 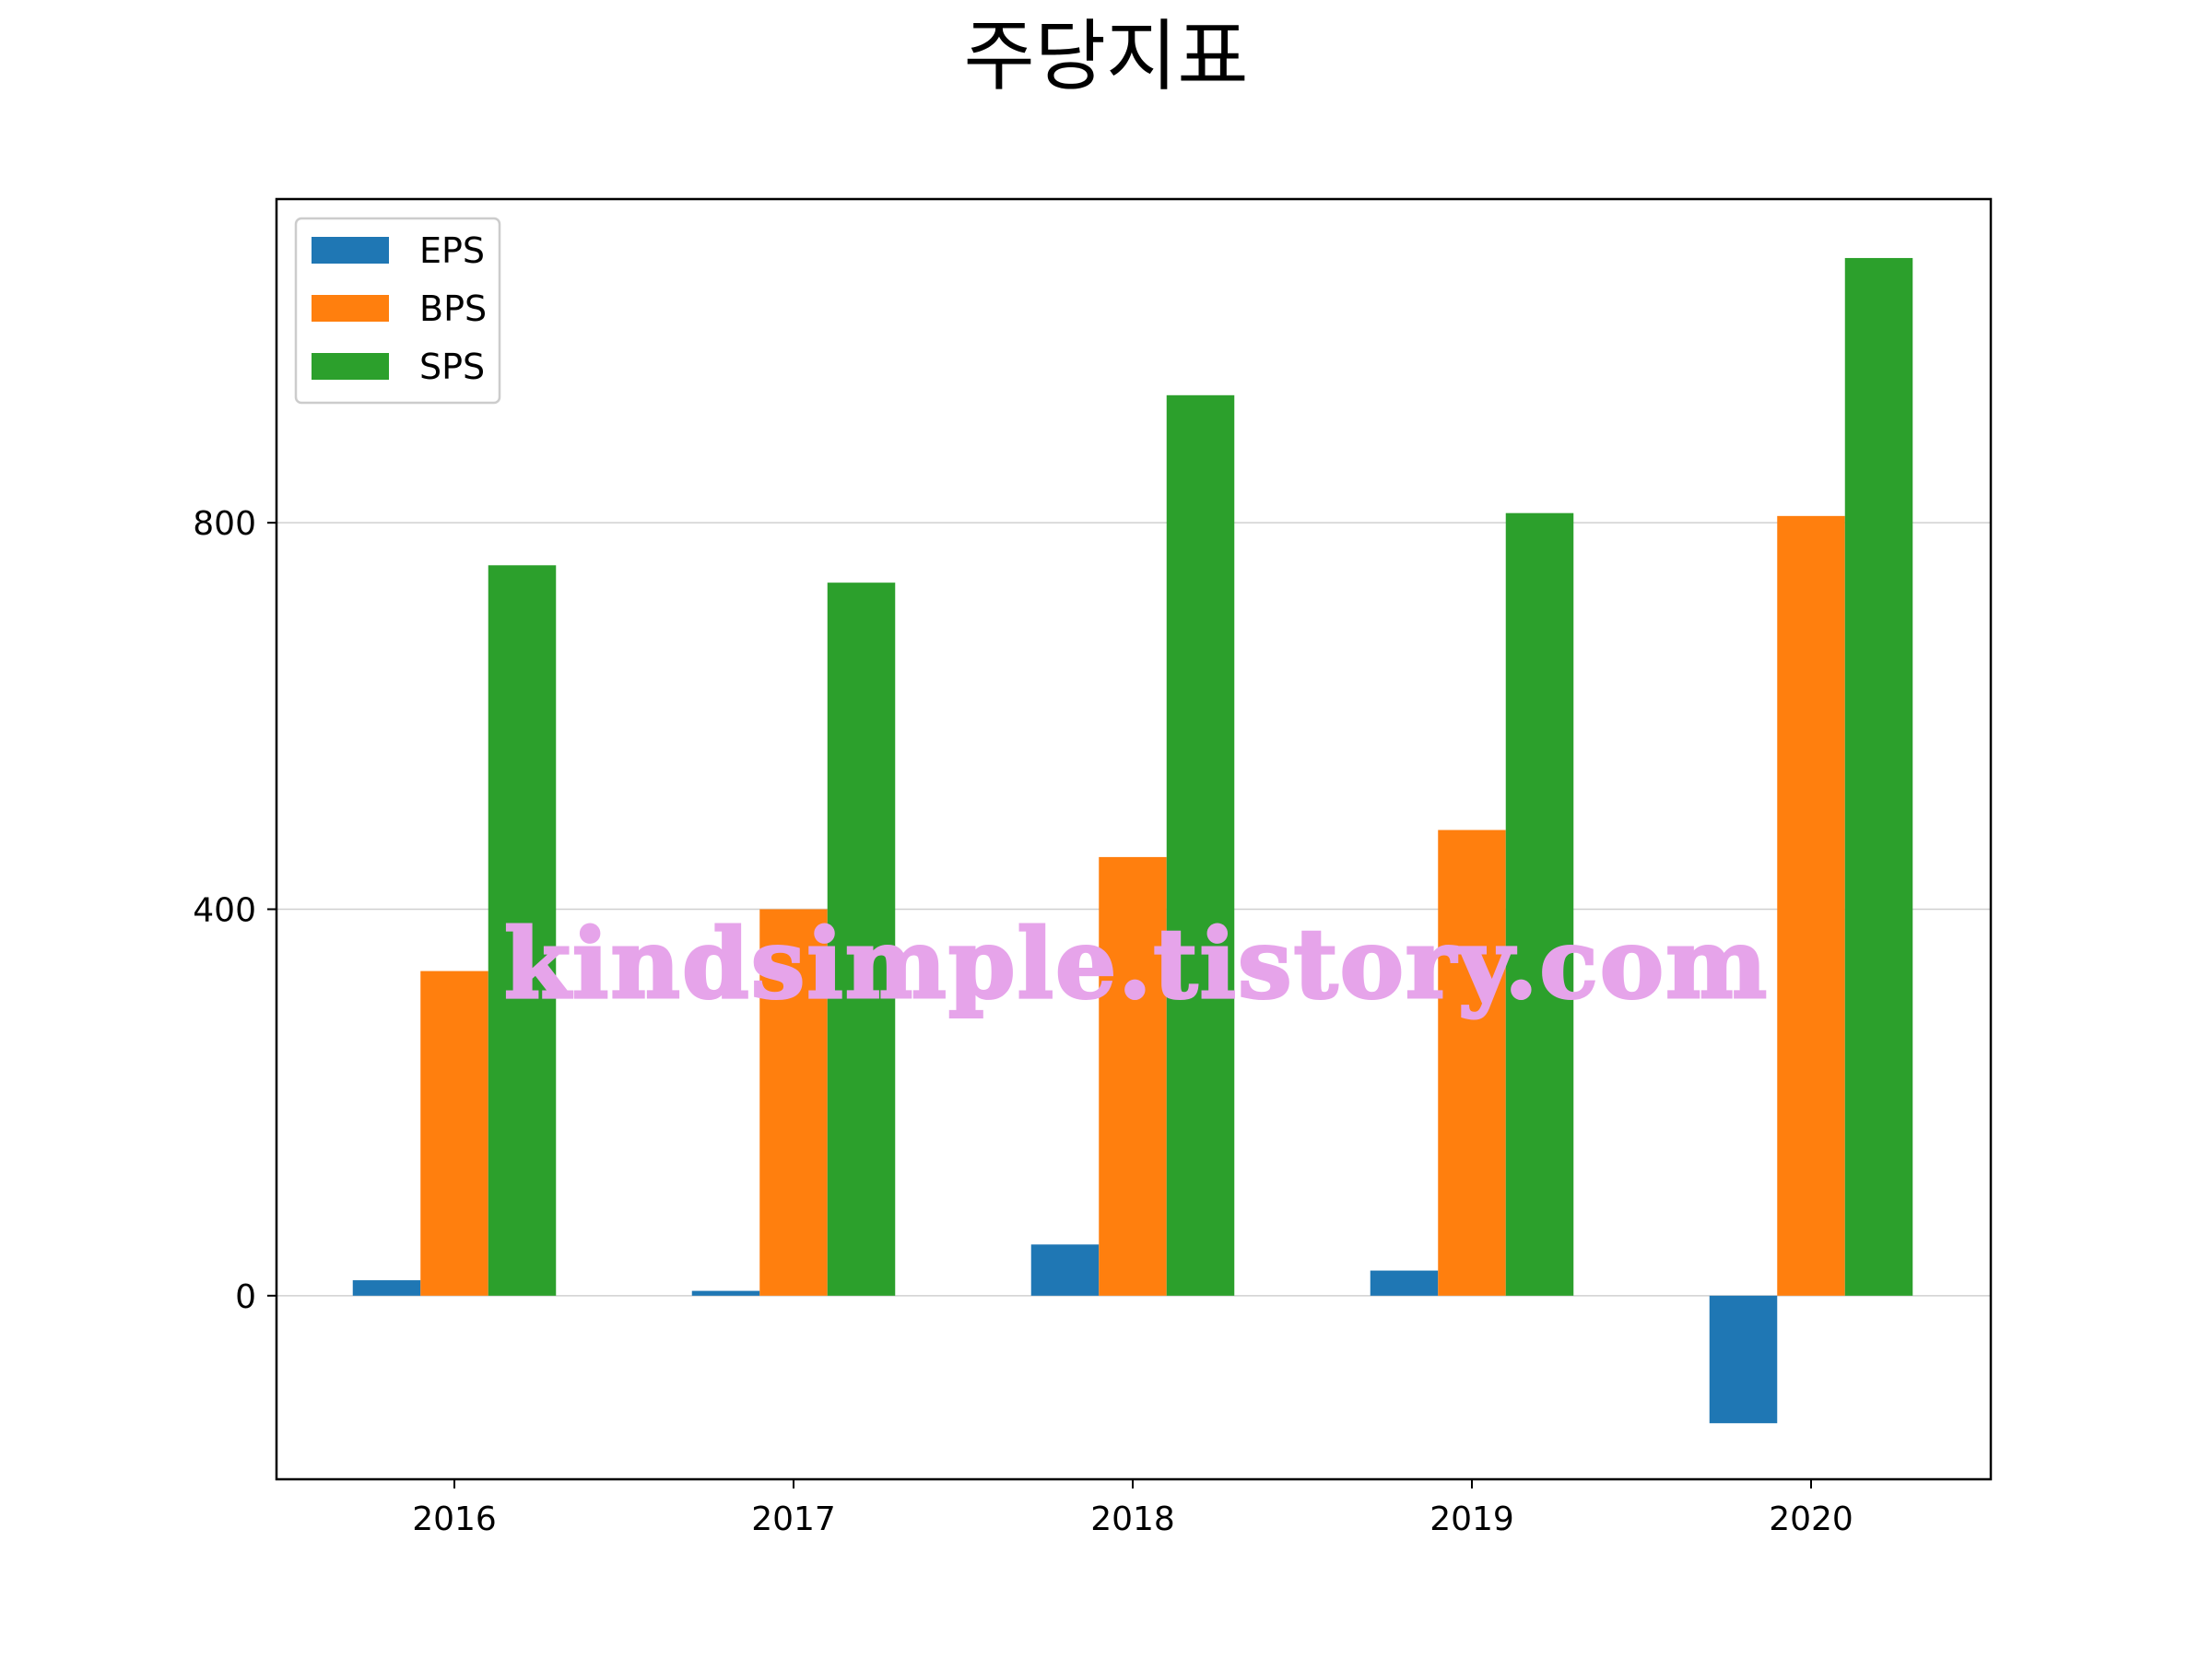 What do you see at coordinates (1404, 1283) in the screenshot?
I see `bar-eps-2019` at bounding box center [1404, 1283].